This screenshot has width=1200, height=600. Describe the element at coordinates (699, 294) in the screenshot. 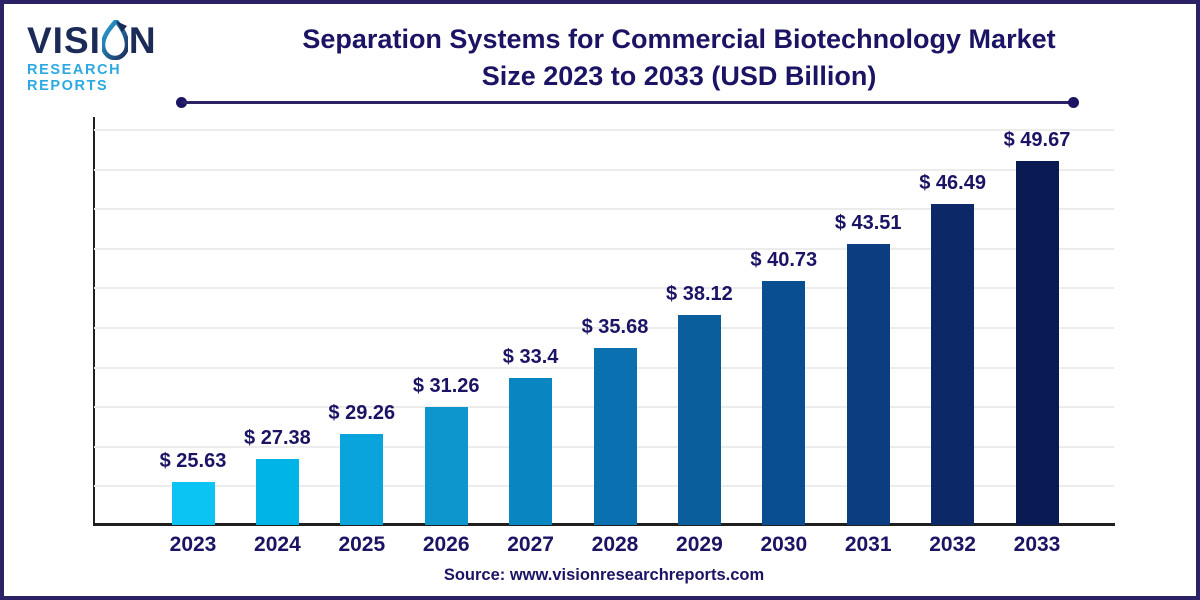

I see `bar-value-label: $ 38.12` at that location.